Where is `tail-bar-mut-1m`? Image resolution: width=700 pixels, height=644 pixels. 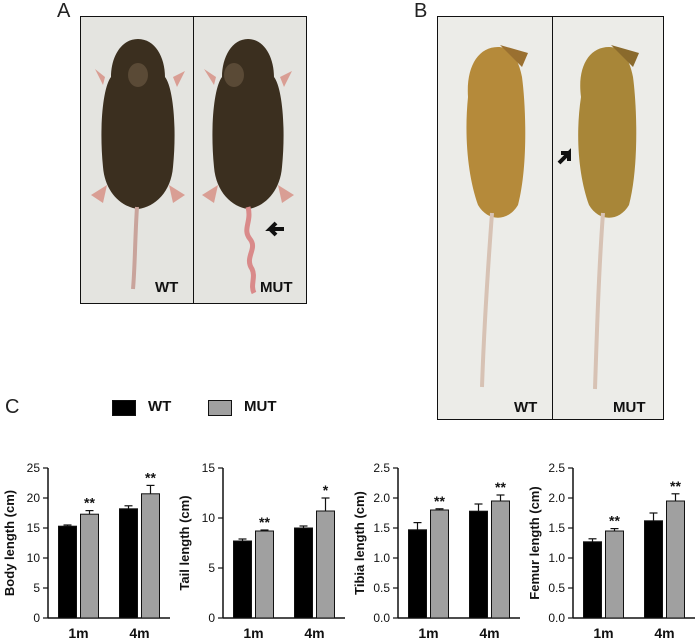
tail-bar-mut-1m is located at coordinates (264, 574).